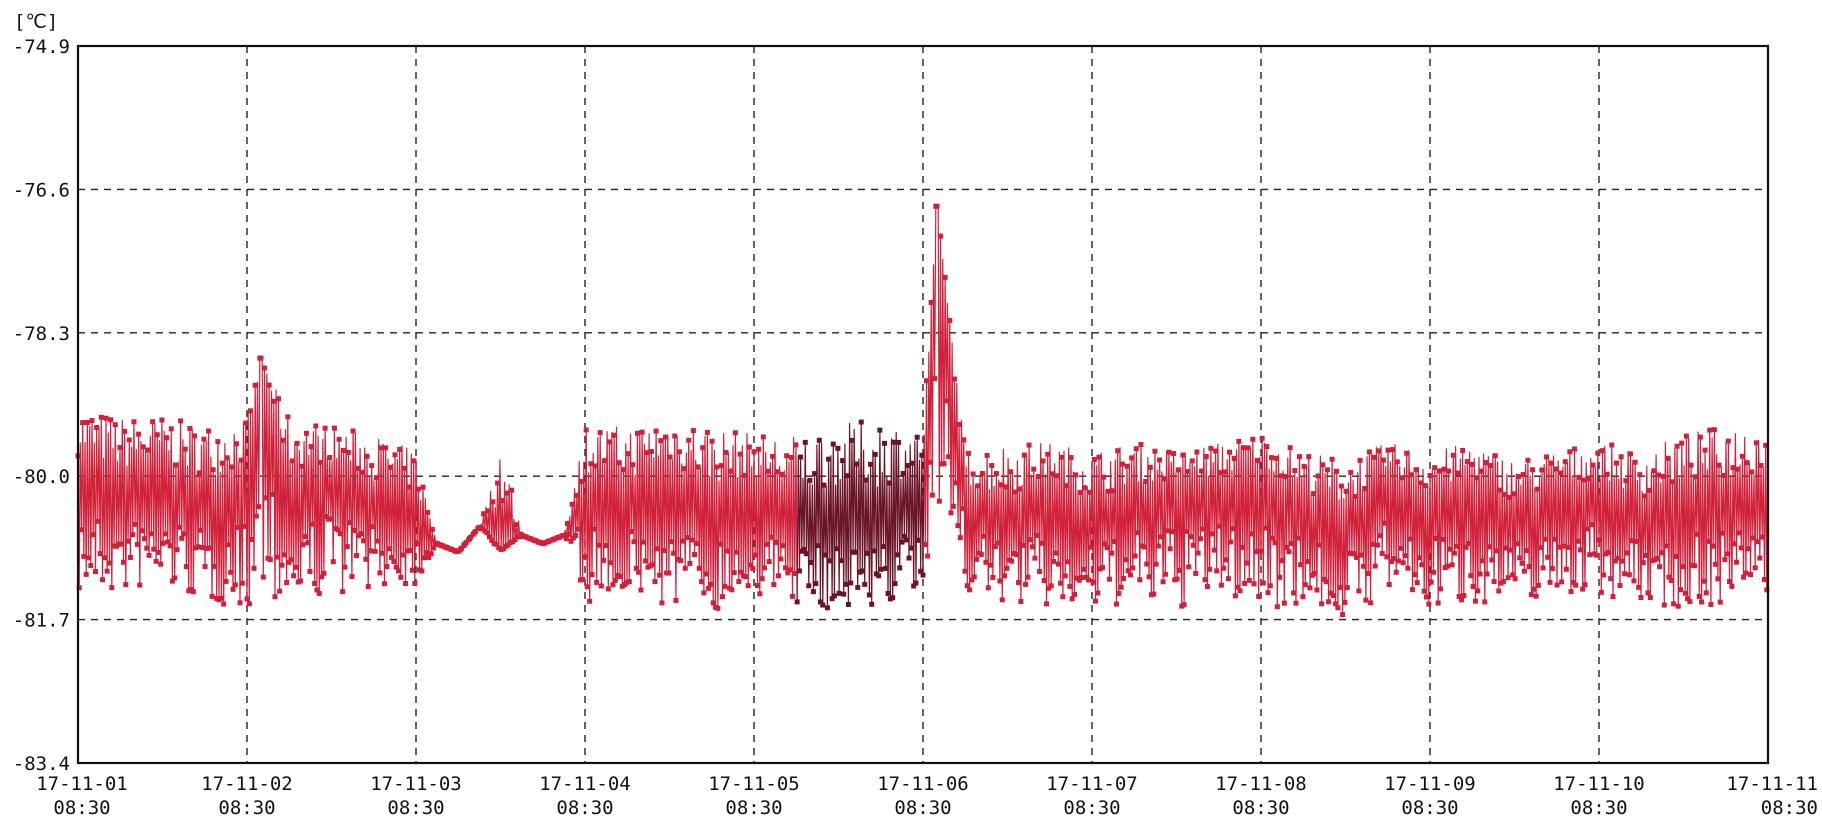 The width and height of the screenshot is (1822, 823). What do you see at coordinates (585, 784) in the screenshot?
I see `x-tick-date: 17-11-04` at bounding box center [585, 784].